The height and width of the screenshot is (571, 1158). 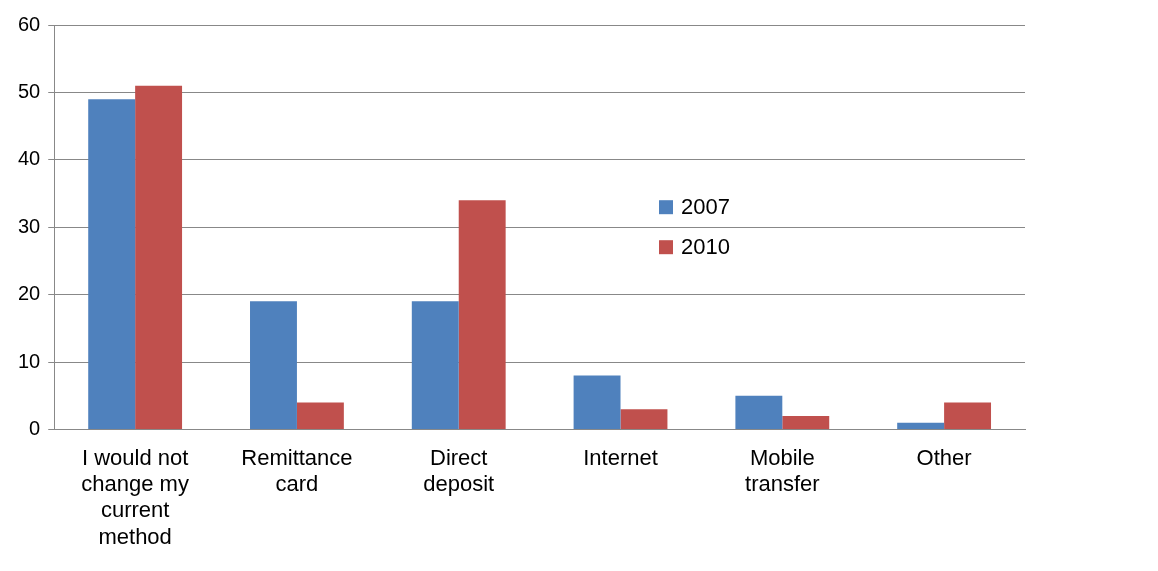 What do you see at coordinates (135, 496) in the screenshot?
I see `x-tick-label: I would not change my current method` at bounding box center [135, 496].